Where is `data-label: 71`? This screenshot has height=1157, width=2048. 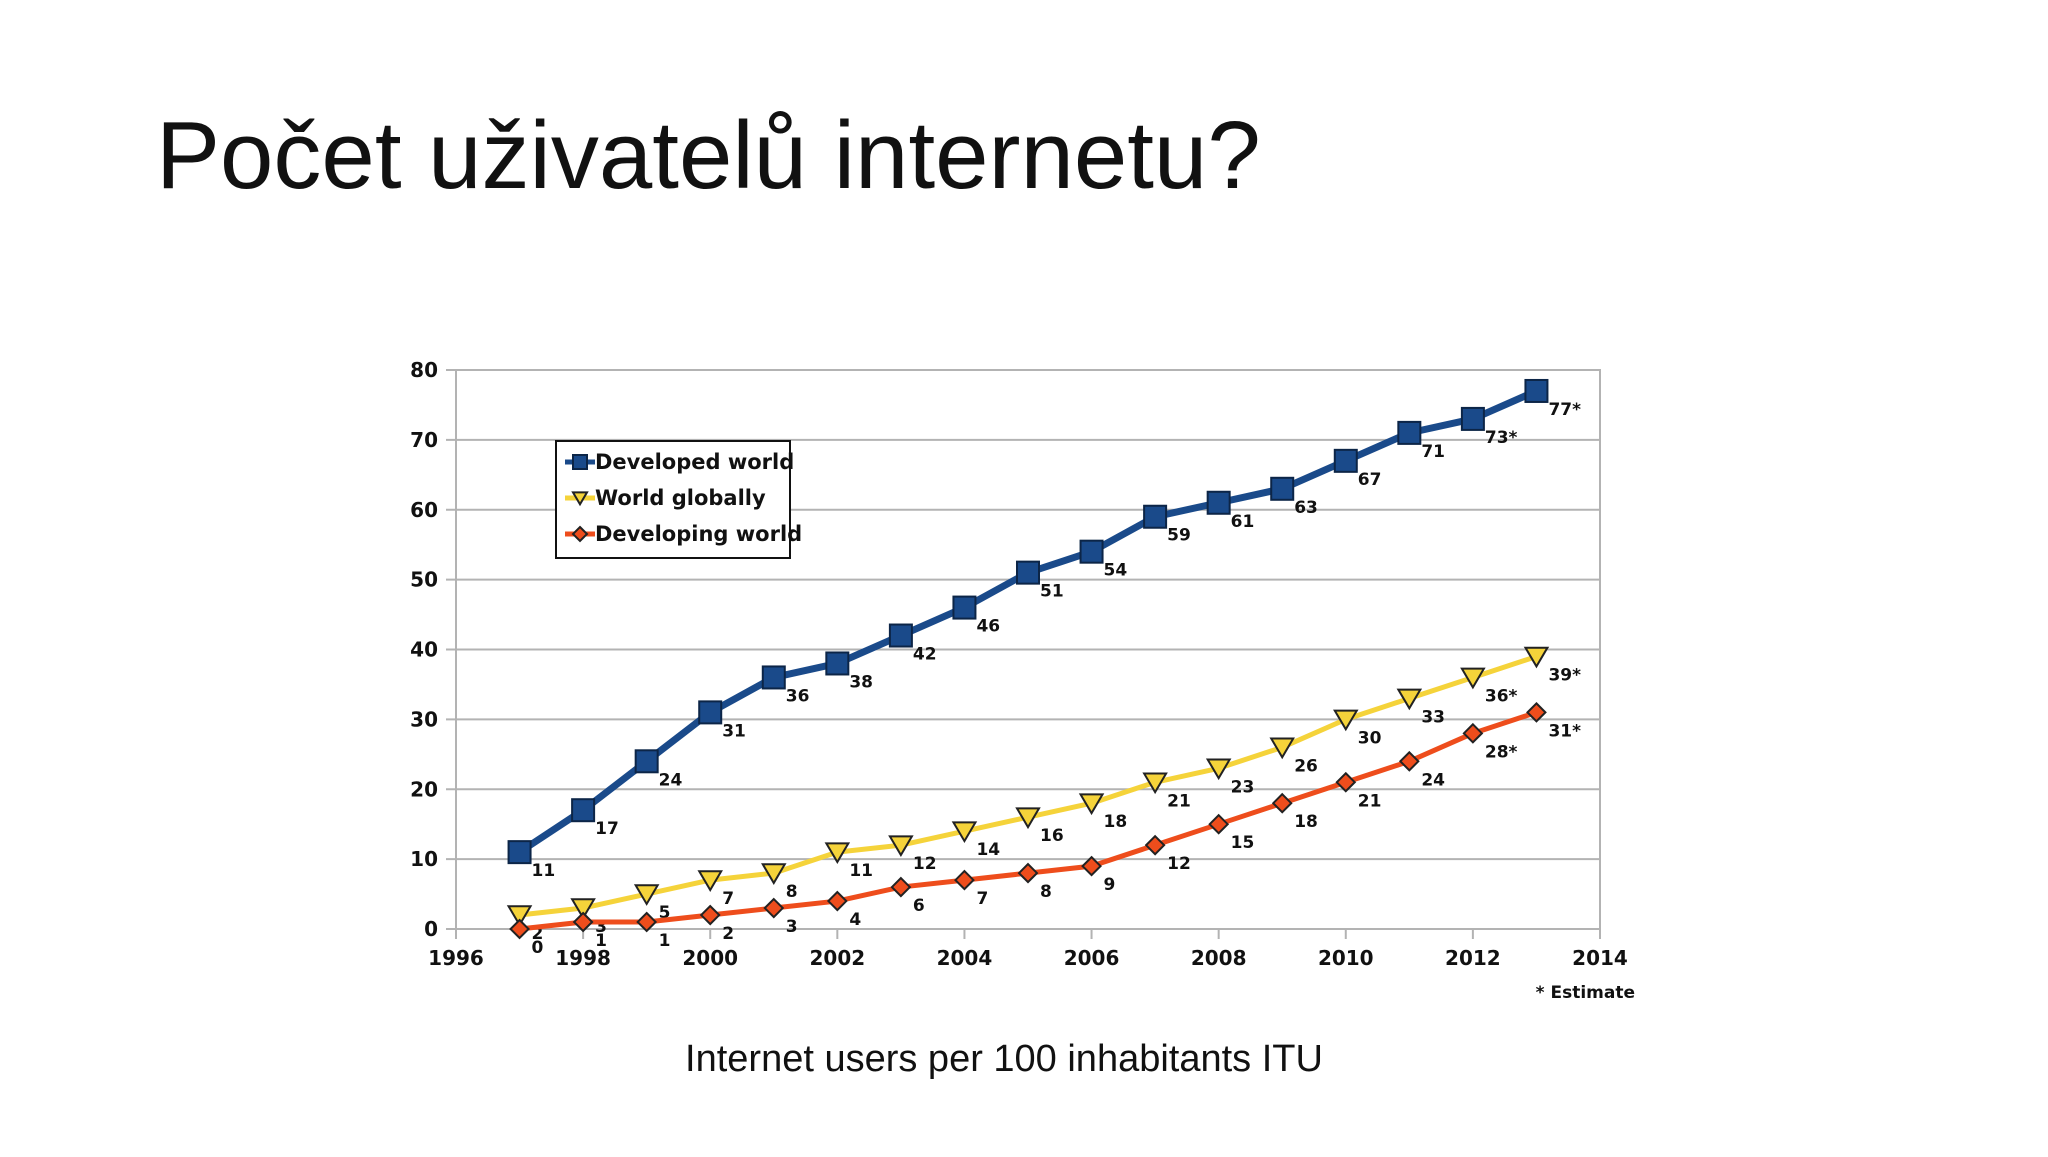
data-label: 71 is located at coordinates (1433, 452).